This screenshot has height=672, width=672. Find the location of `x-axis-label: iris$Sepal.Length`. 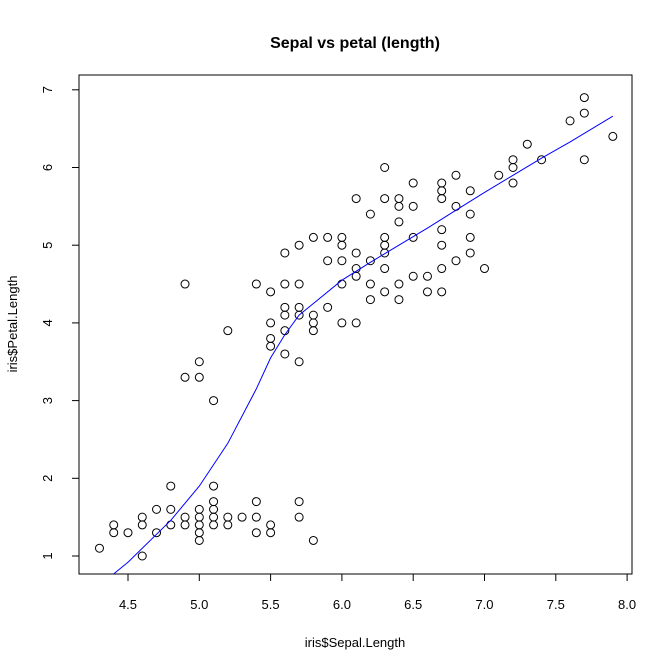

x-axis-label: iris$Sepal.Length is located at coordinates (355, 642).